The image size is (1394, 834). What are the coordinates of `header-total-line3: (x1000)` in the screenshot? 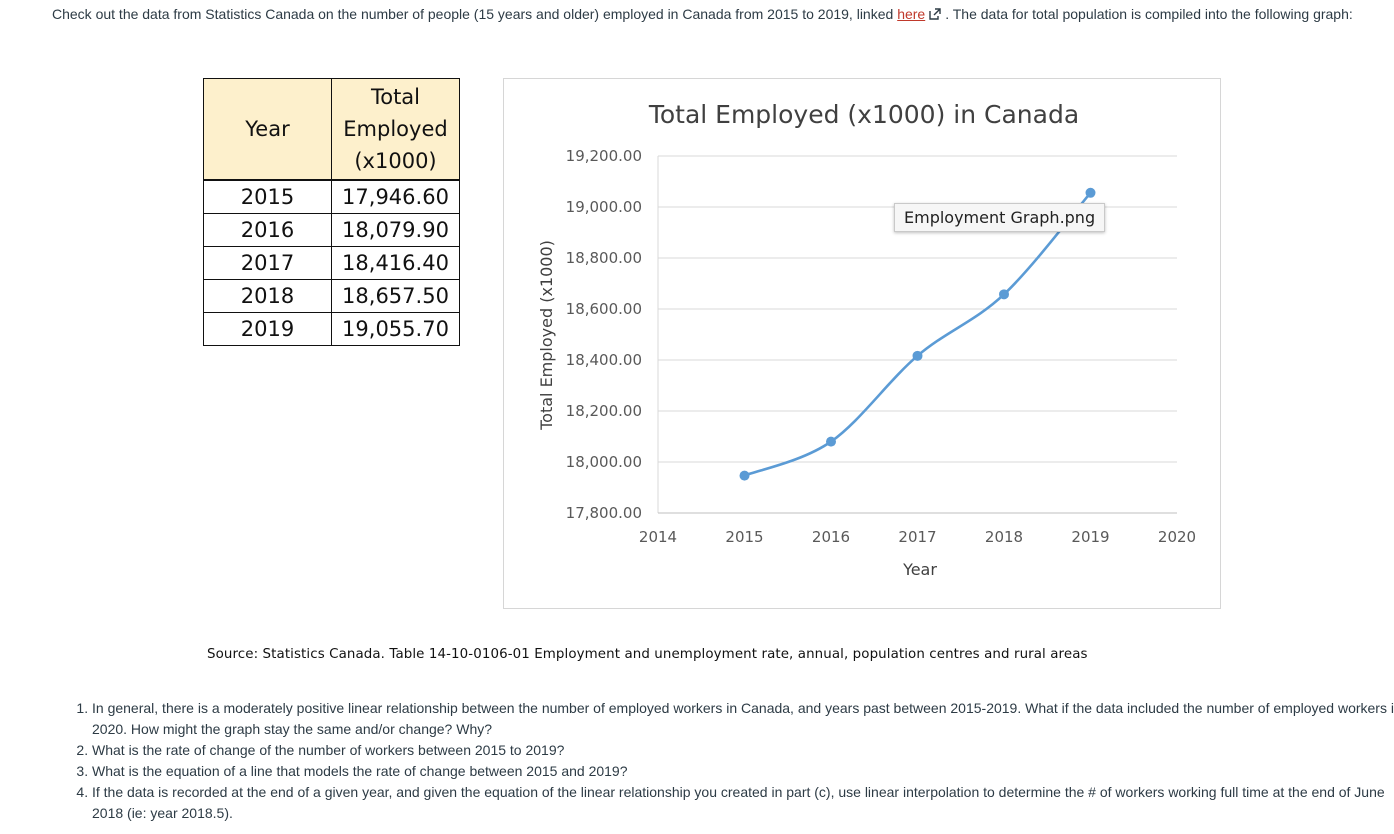 It's located at (395, 161).